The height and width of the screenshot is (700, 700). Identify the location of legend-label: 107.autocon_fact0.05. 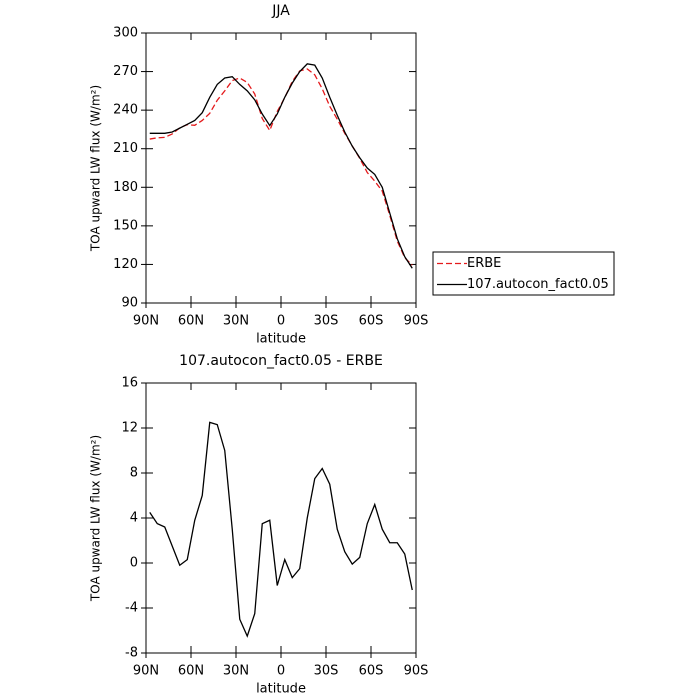
(538, 284).